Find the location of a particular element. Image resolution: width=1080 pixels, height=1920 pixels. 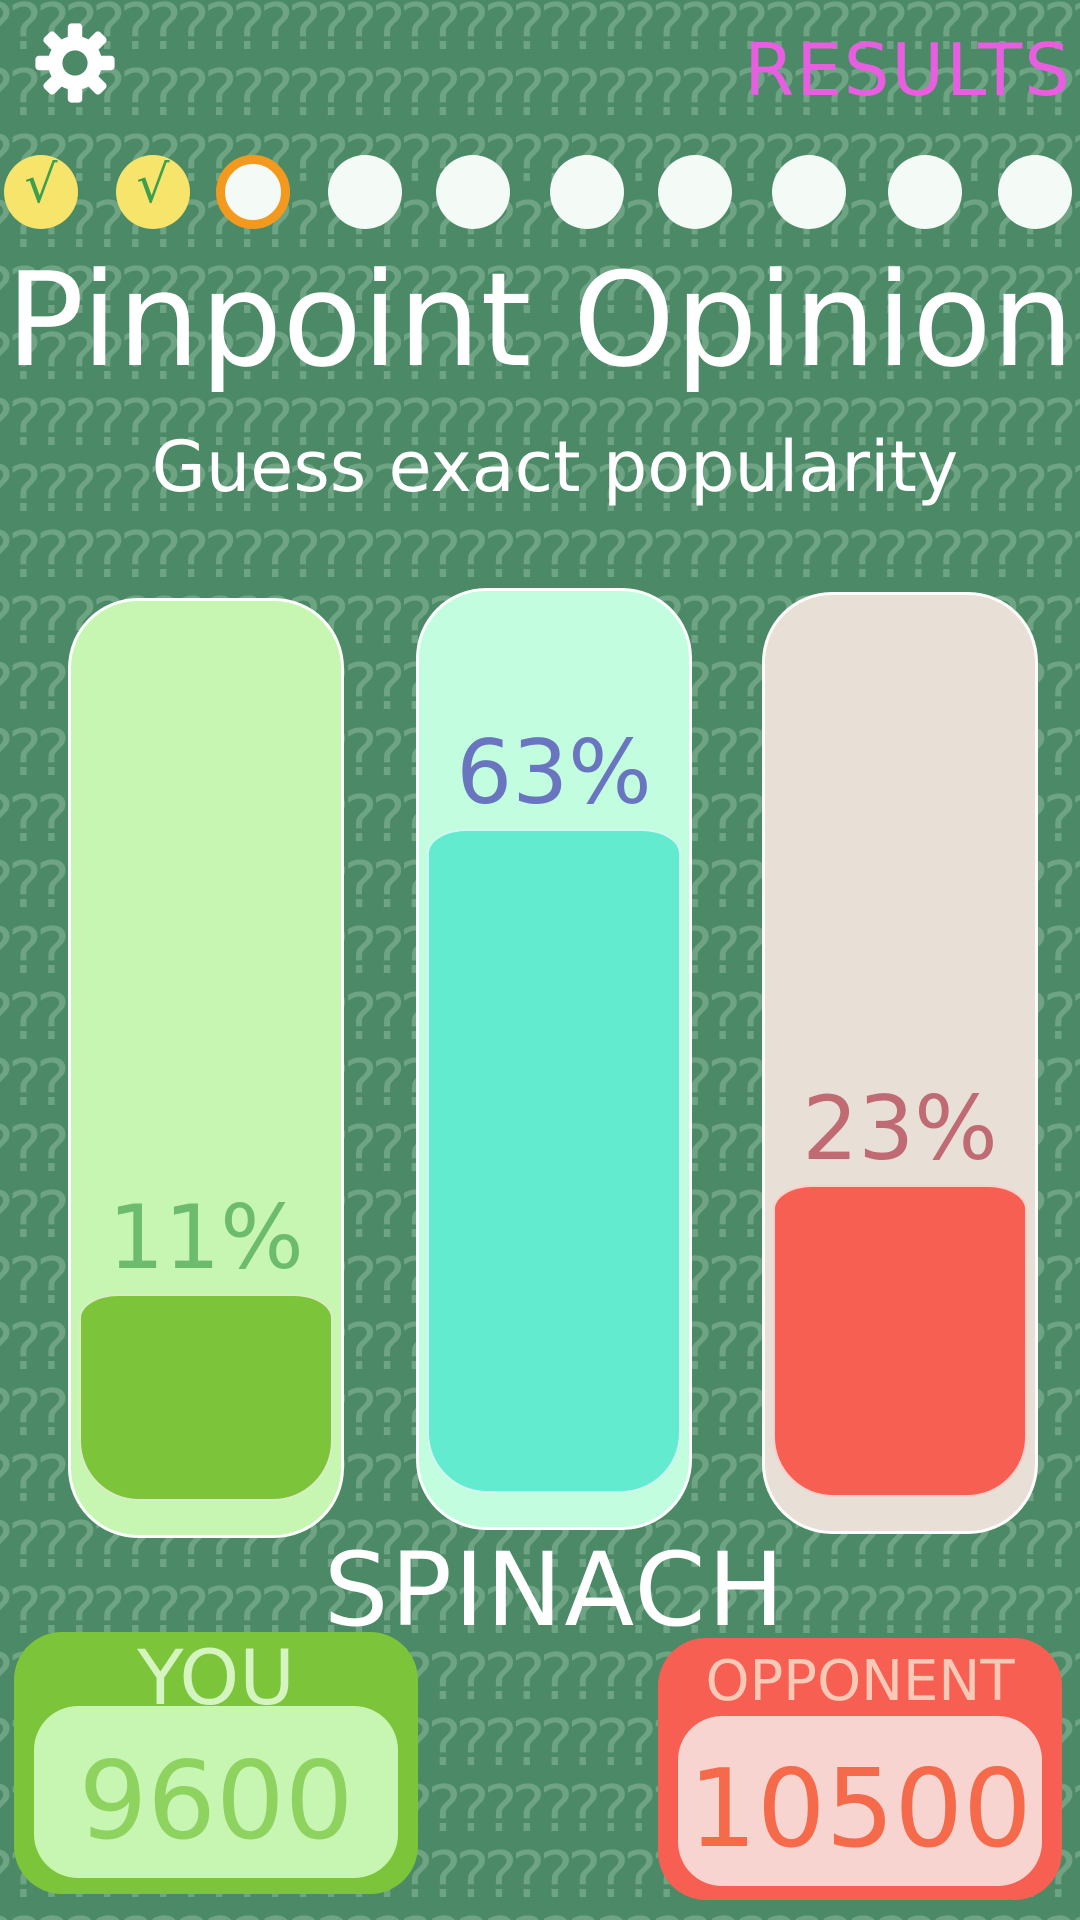

opponent-label: OPPONENT is located at coordinates (860, 1681).